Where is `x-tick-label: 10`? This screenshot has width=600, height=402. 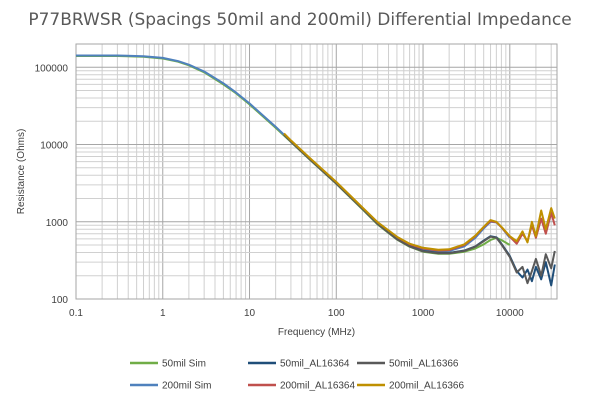
x-tick-label: 10 is located at coordinates (250, 313).